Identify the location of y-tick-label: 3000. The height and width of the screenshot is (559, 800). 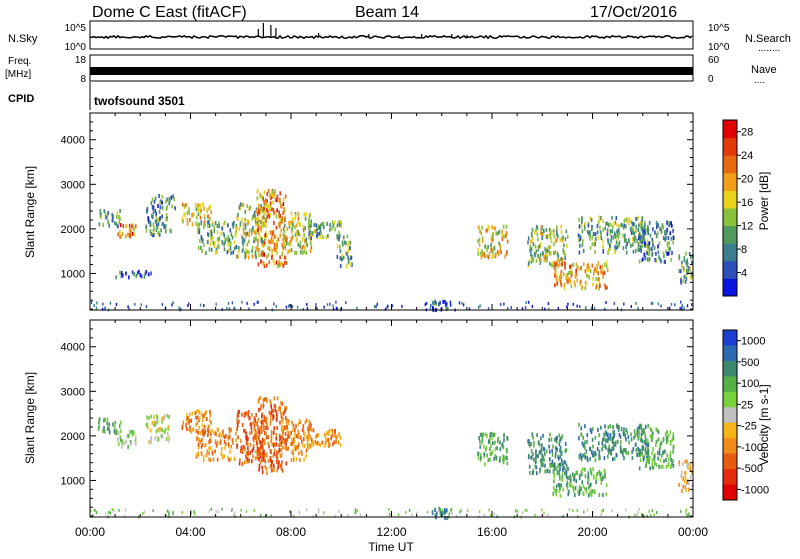
(73, 392).